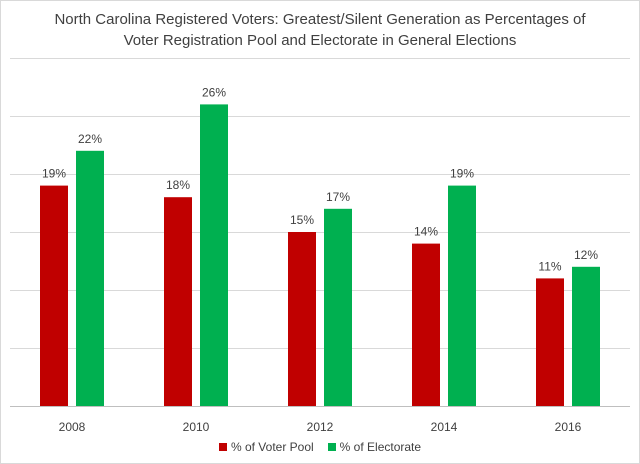 This screenshot has width=640, height=464. What do you see at coordinates (549, 266) in the screenshot?
I see `data-label: 11%` at bounding box center [549, 266].